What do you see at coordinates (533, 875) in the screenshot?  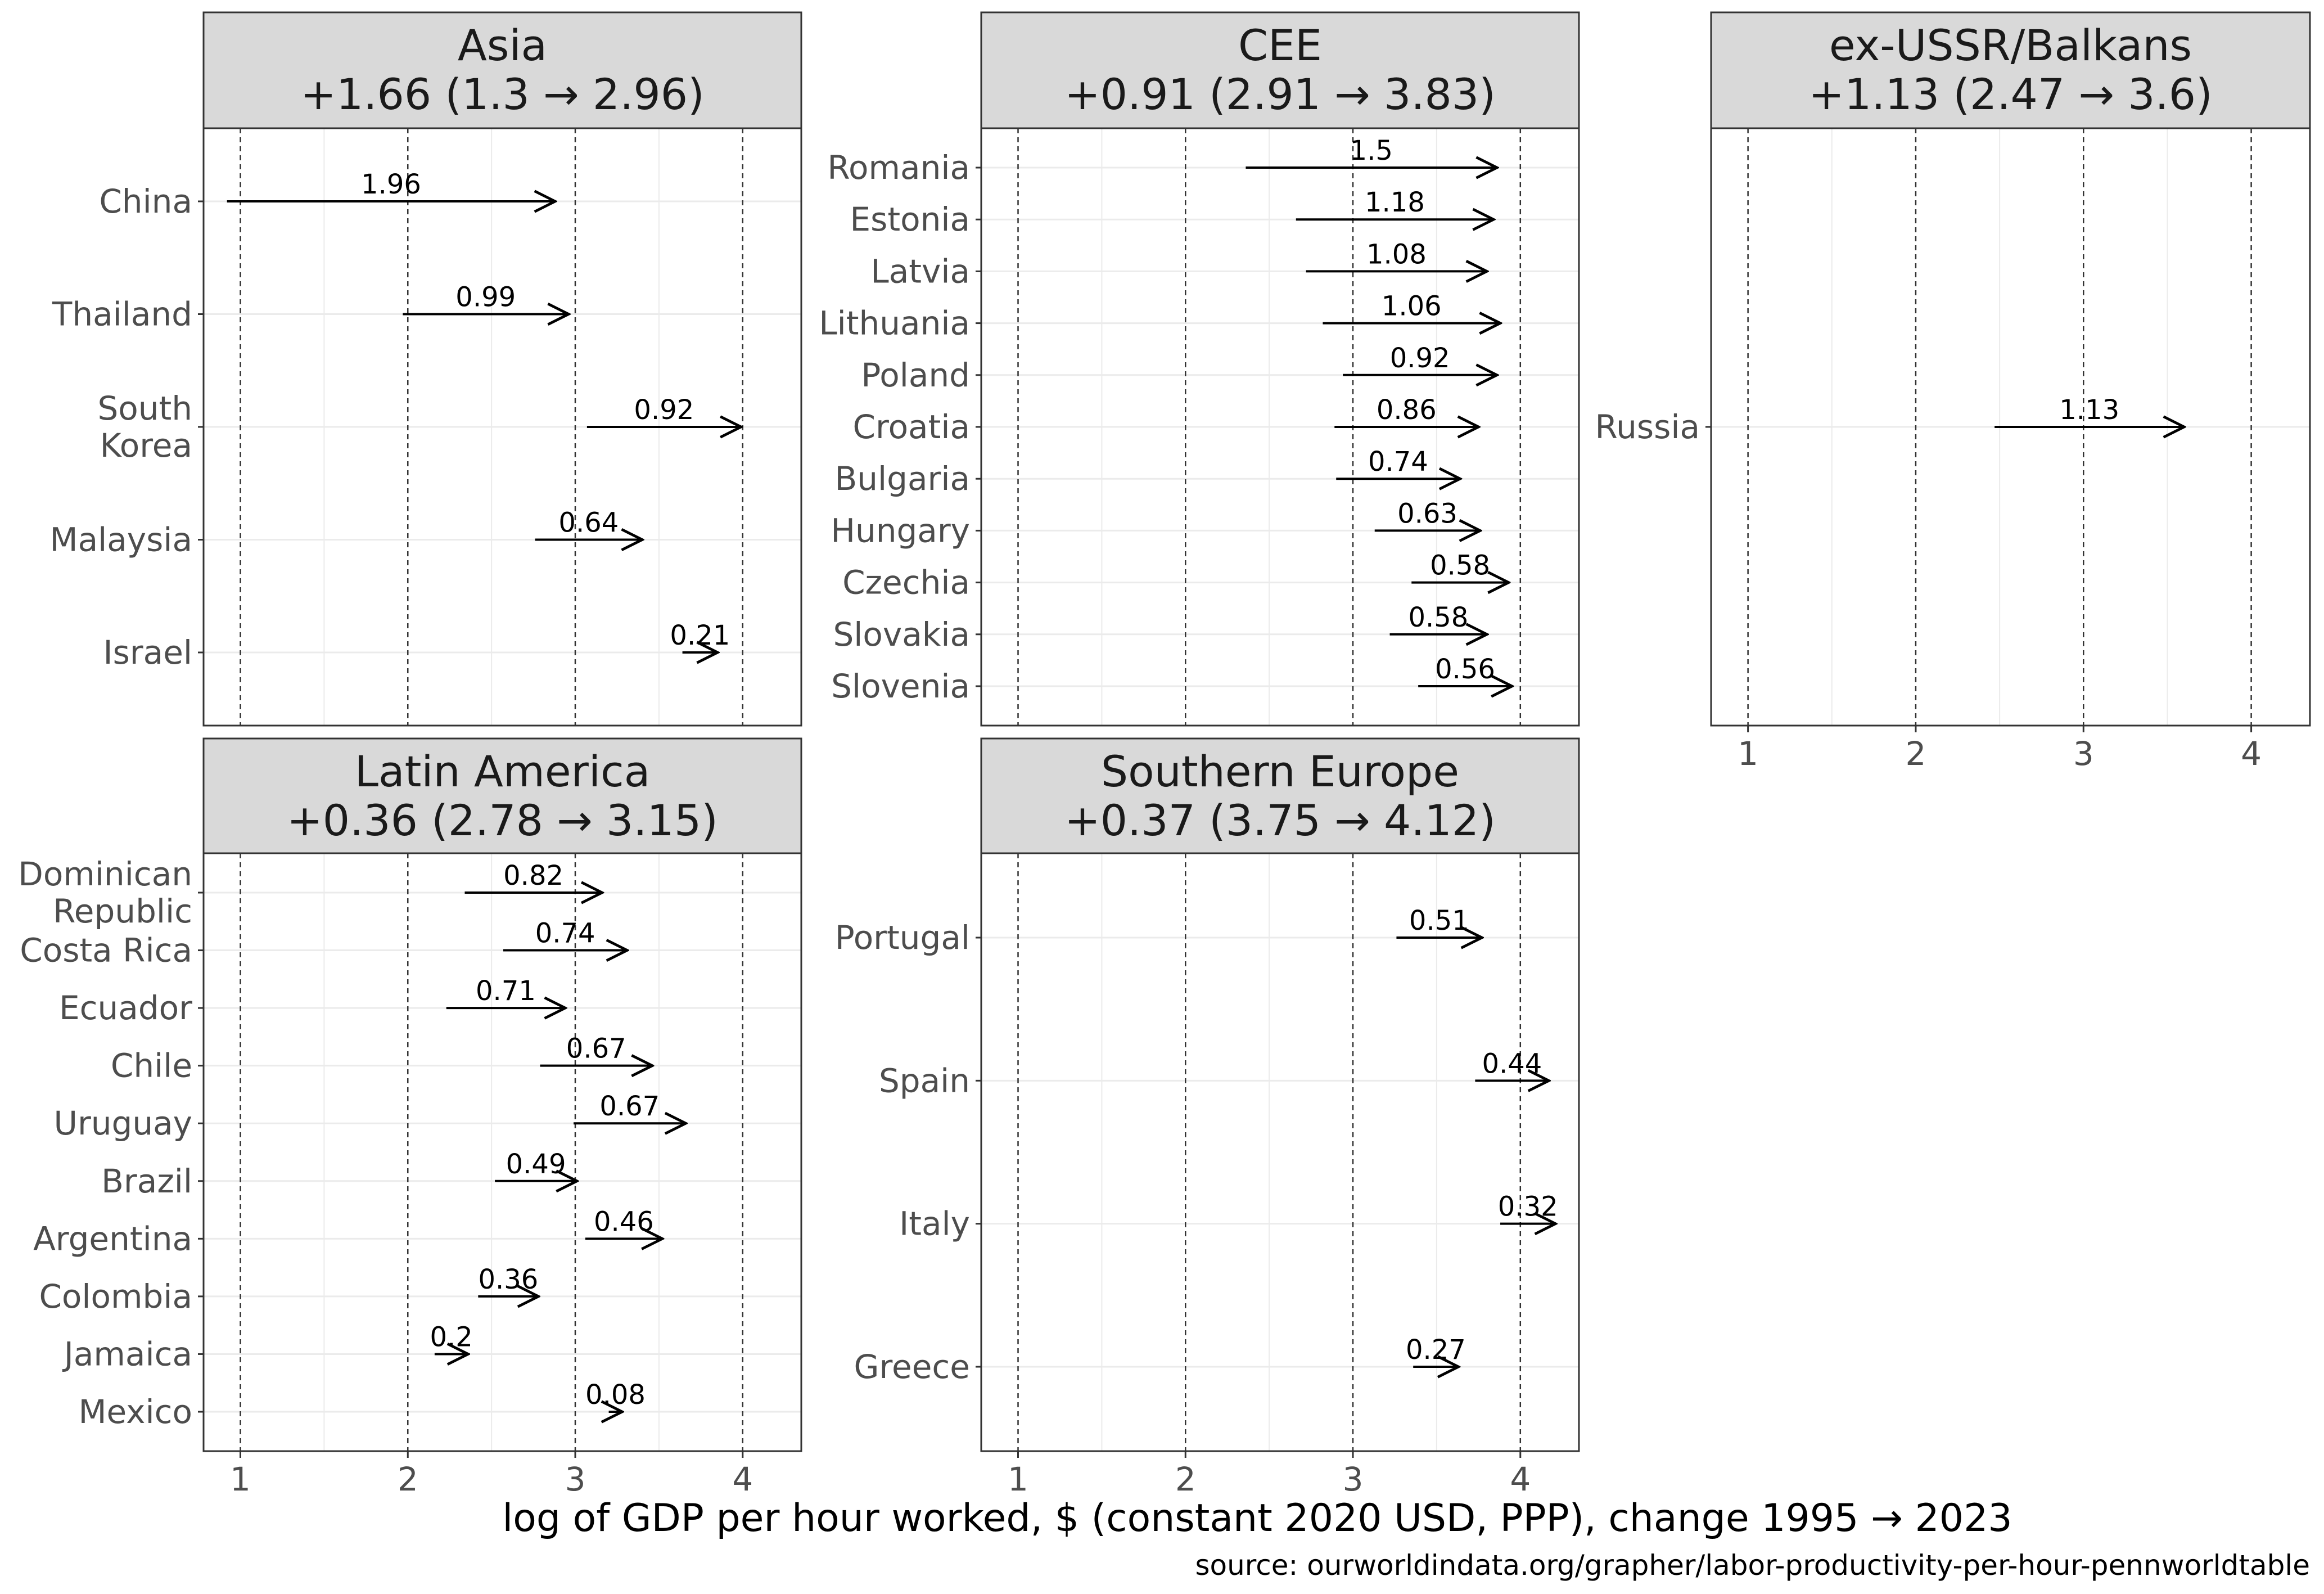 I see `delta-label: 0.82` at bounding box center [533, 875].